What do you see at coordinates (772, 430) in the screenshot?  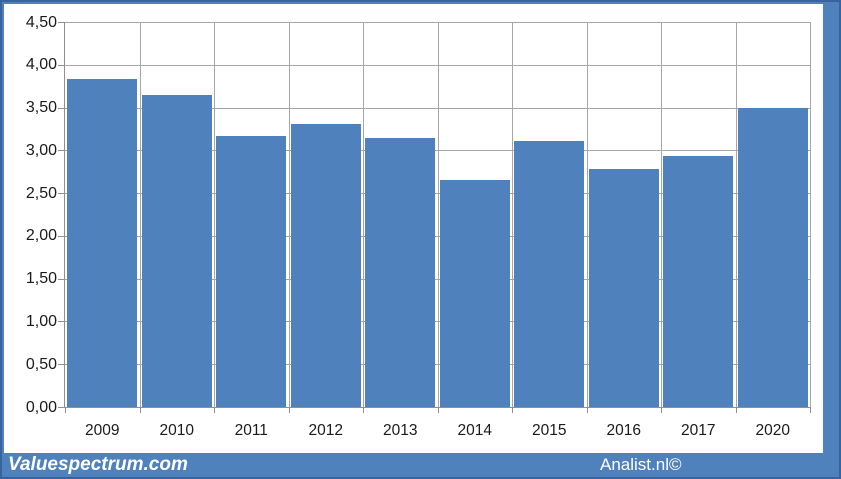 I see `x-axis-tick-label: 2020` at bounding box center [772, 430].